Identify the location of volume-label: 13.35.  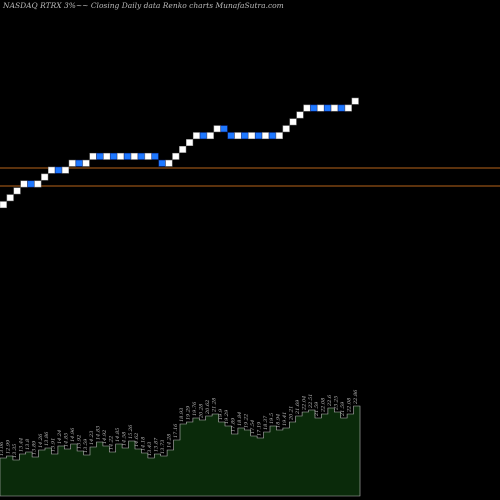
(15, 451).